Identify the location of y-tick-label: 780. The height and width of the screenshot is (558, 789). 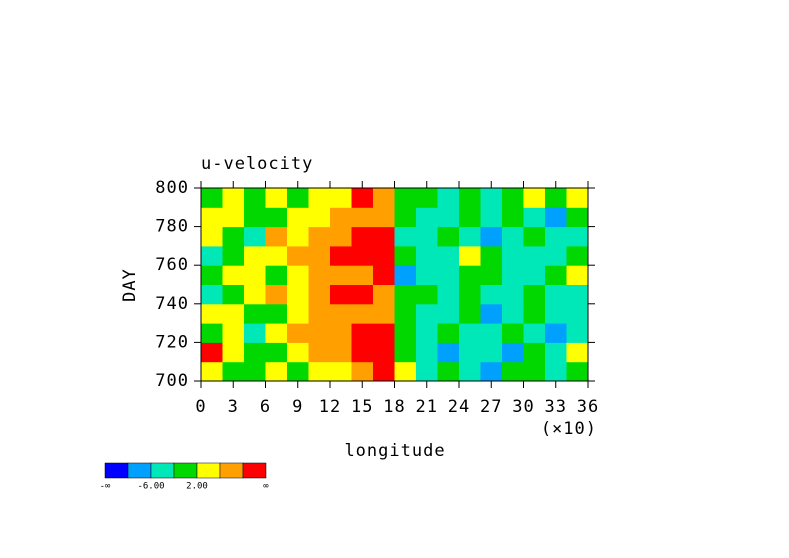
(172, 227).